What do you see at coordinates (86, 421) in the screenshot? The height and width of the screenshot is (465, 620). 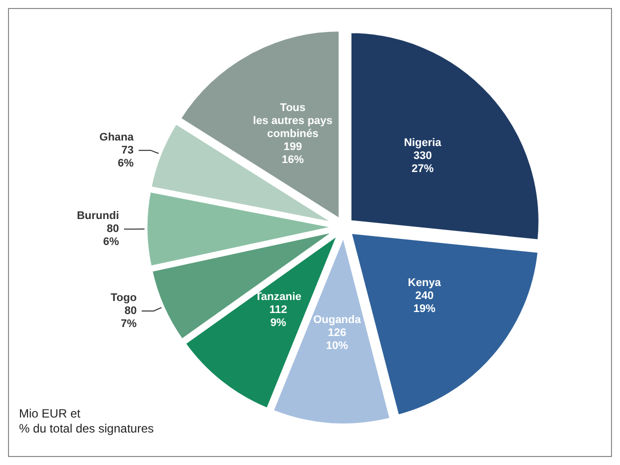 I see `text: Mio EUR et % du total des signatures` at bounding box center [86, 421].